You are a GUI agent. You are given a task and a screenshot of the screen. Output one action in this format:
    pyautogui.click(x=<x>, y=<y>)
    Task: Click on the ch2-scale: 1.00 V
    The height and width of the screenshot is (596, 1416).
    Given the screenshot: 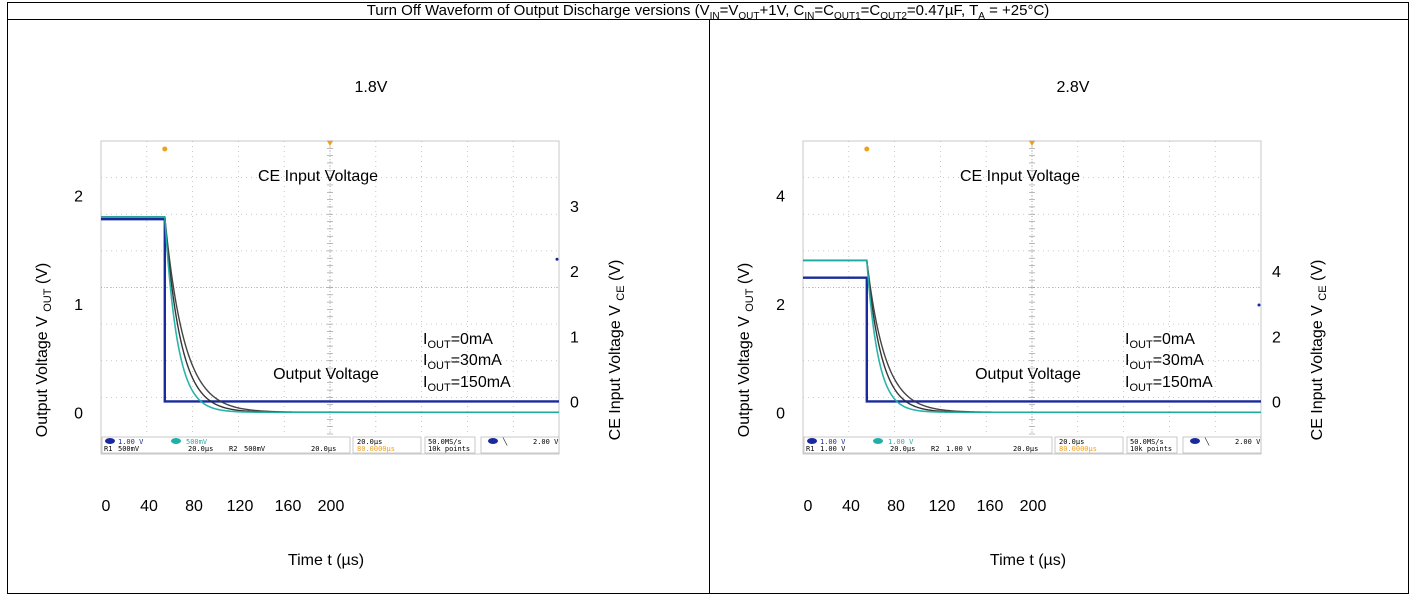 What is the action you would take?
    pyautogui.click(x=901, y=442)
    